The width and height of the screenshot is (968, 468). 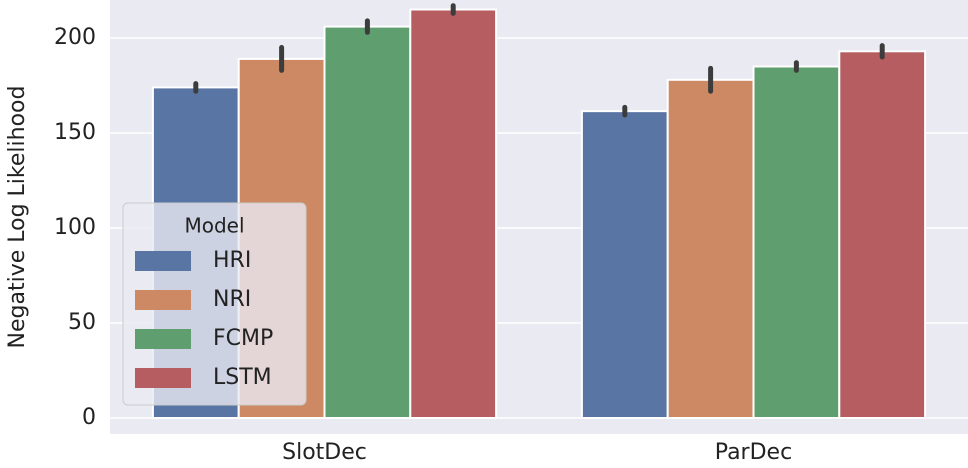 What do you see at coordinates (243, 338) in the screenshot?
I see `legend-label: FCMP` at bounding box center [243, 338].